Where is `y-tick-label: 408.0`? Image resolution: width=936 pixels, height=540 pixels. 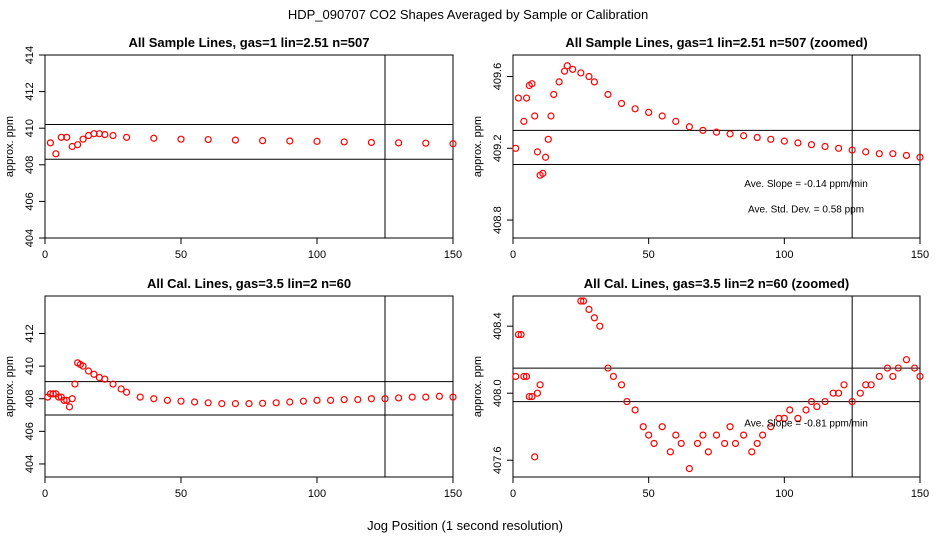 y-tick-label: 408.0 is located at coordinates (498, 393).